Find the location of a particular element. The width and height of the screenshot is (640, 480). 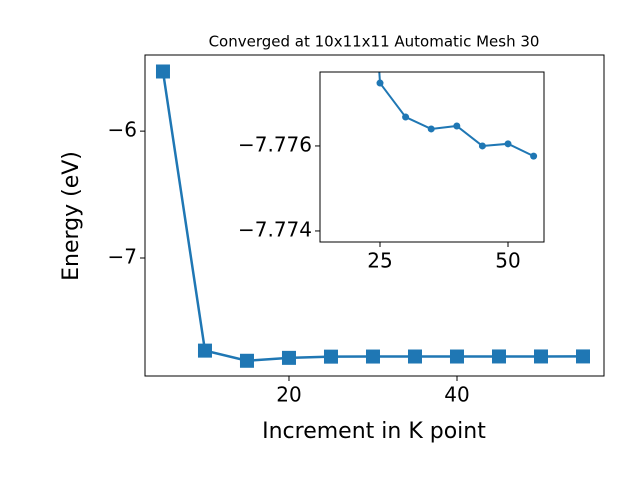

x-tick-label: 25 is located at coordinates (379, 261).